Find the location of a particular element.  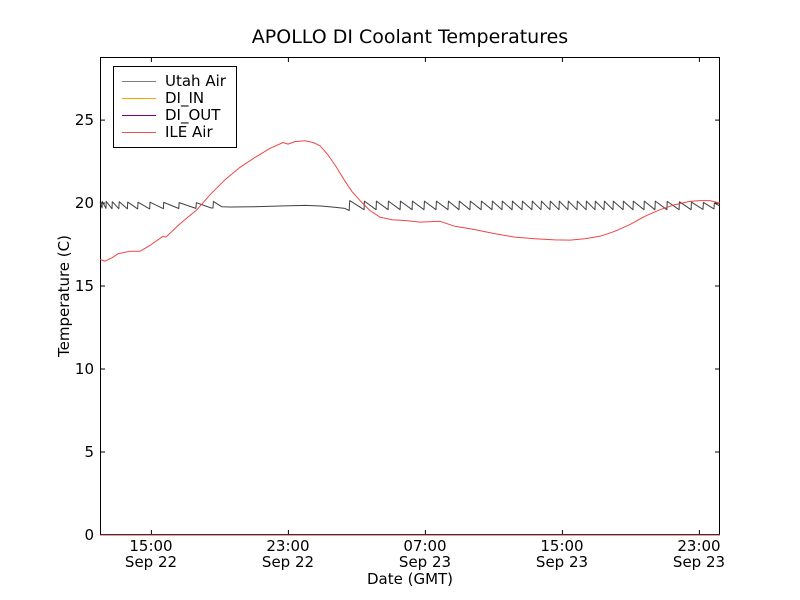

x-tick-label: 23:00 Sep 23 is located at coordinates (699, 554).